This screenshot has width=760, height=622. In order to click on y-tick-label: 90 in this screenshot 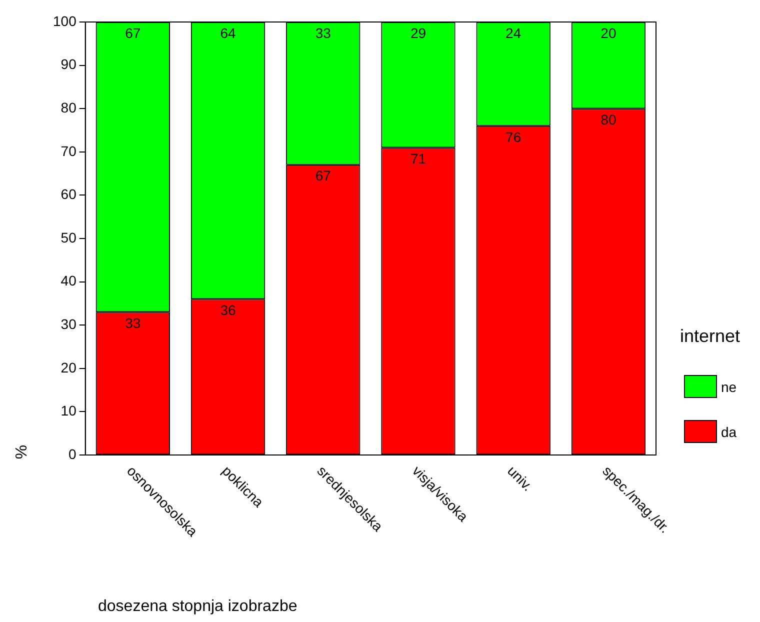, I will do `click(68, 64)`.